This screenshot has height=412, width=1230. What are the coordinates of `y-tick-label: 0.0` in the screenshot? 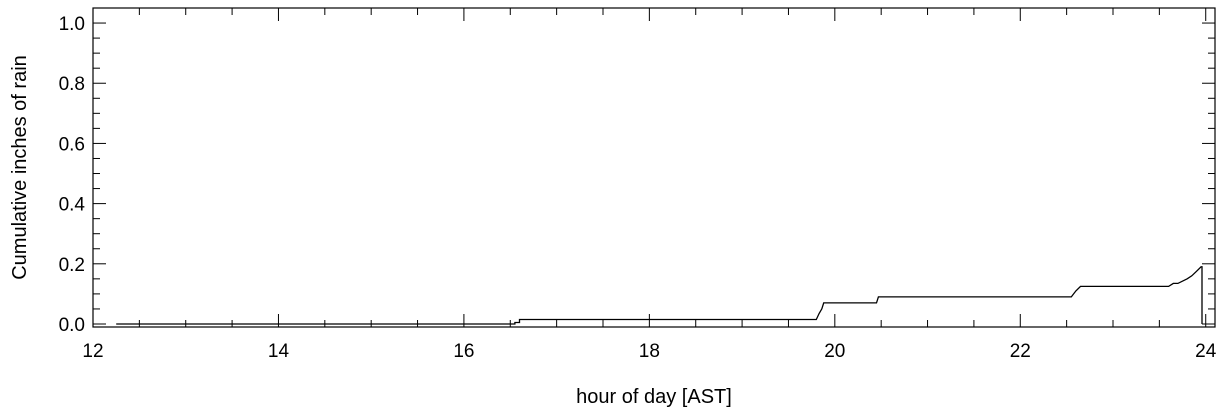 It's located at (72, 325).